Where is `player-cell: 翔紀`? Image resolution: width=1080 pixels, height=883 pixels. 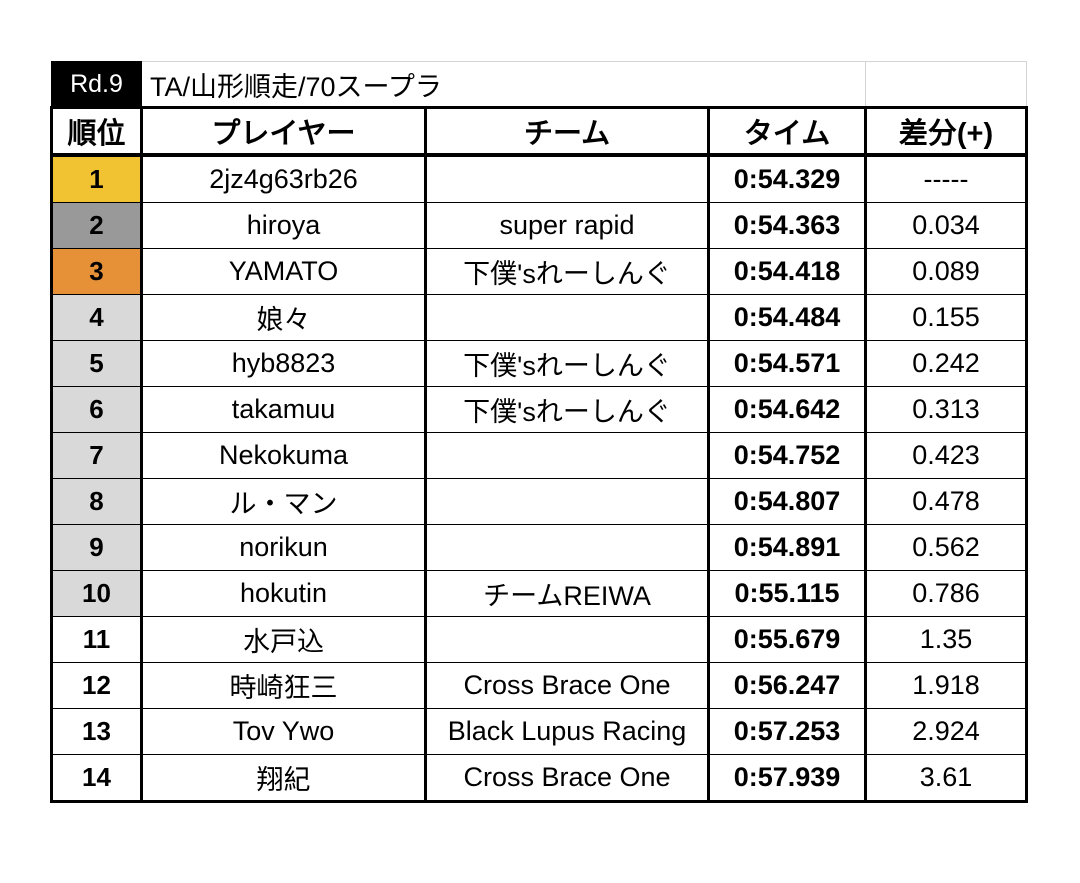 player-cell: 翔紀 is located at coordinates (283, 778).